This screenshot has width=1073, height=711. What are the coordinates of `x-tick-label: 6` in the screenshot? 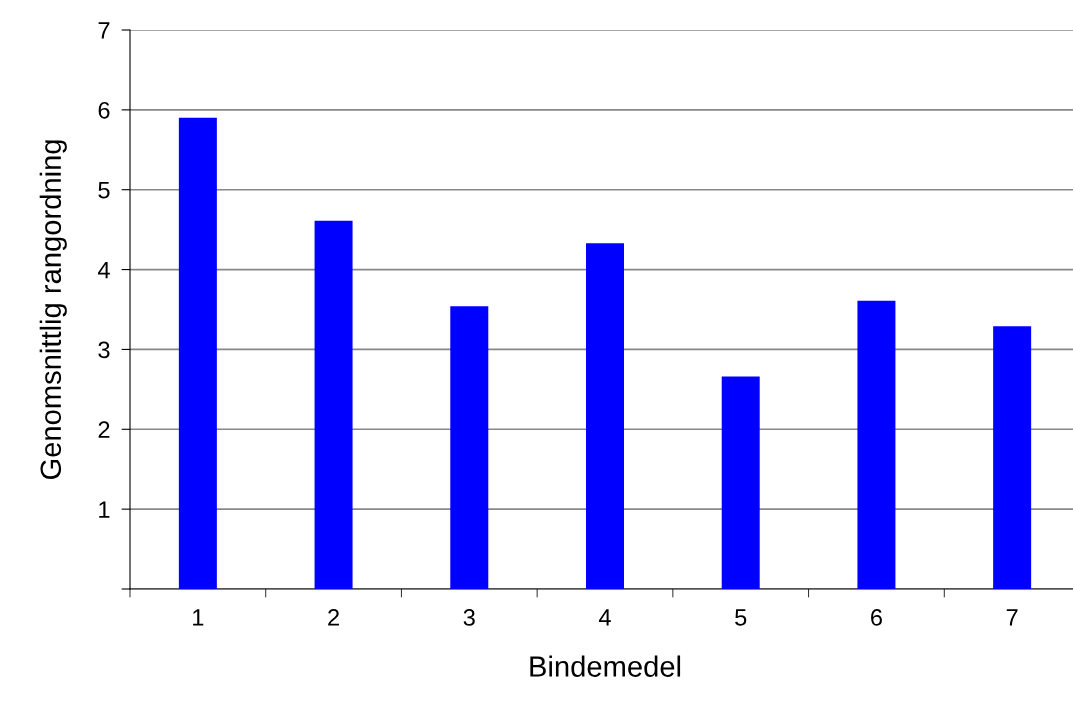 It's located at (876, 617).